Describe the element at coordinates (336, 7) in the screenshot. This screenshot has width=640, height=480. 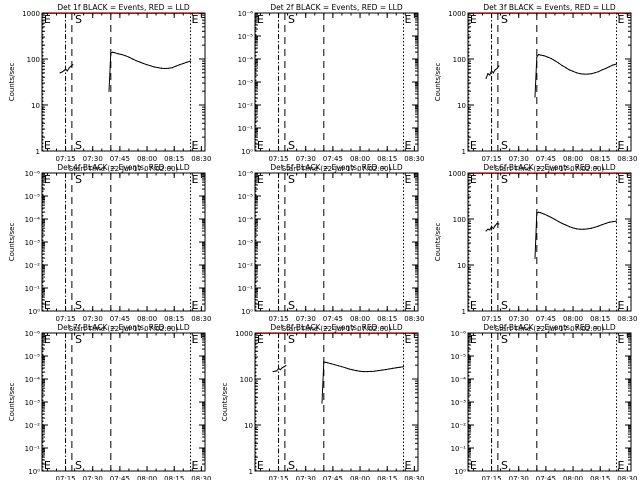
I see `panel-title: Det 2f BLACK = Events, RED = LLD` at that location.